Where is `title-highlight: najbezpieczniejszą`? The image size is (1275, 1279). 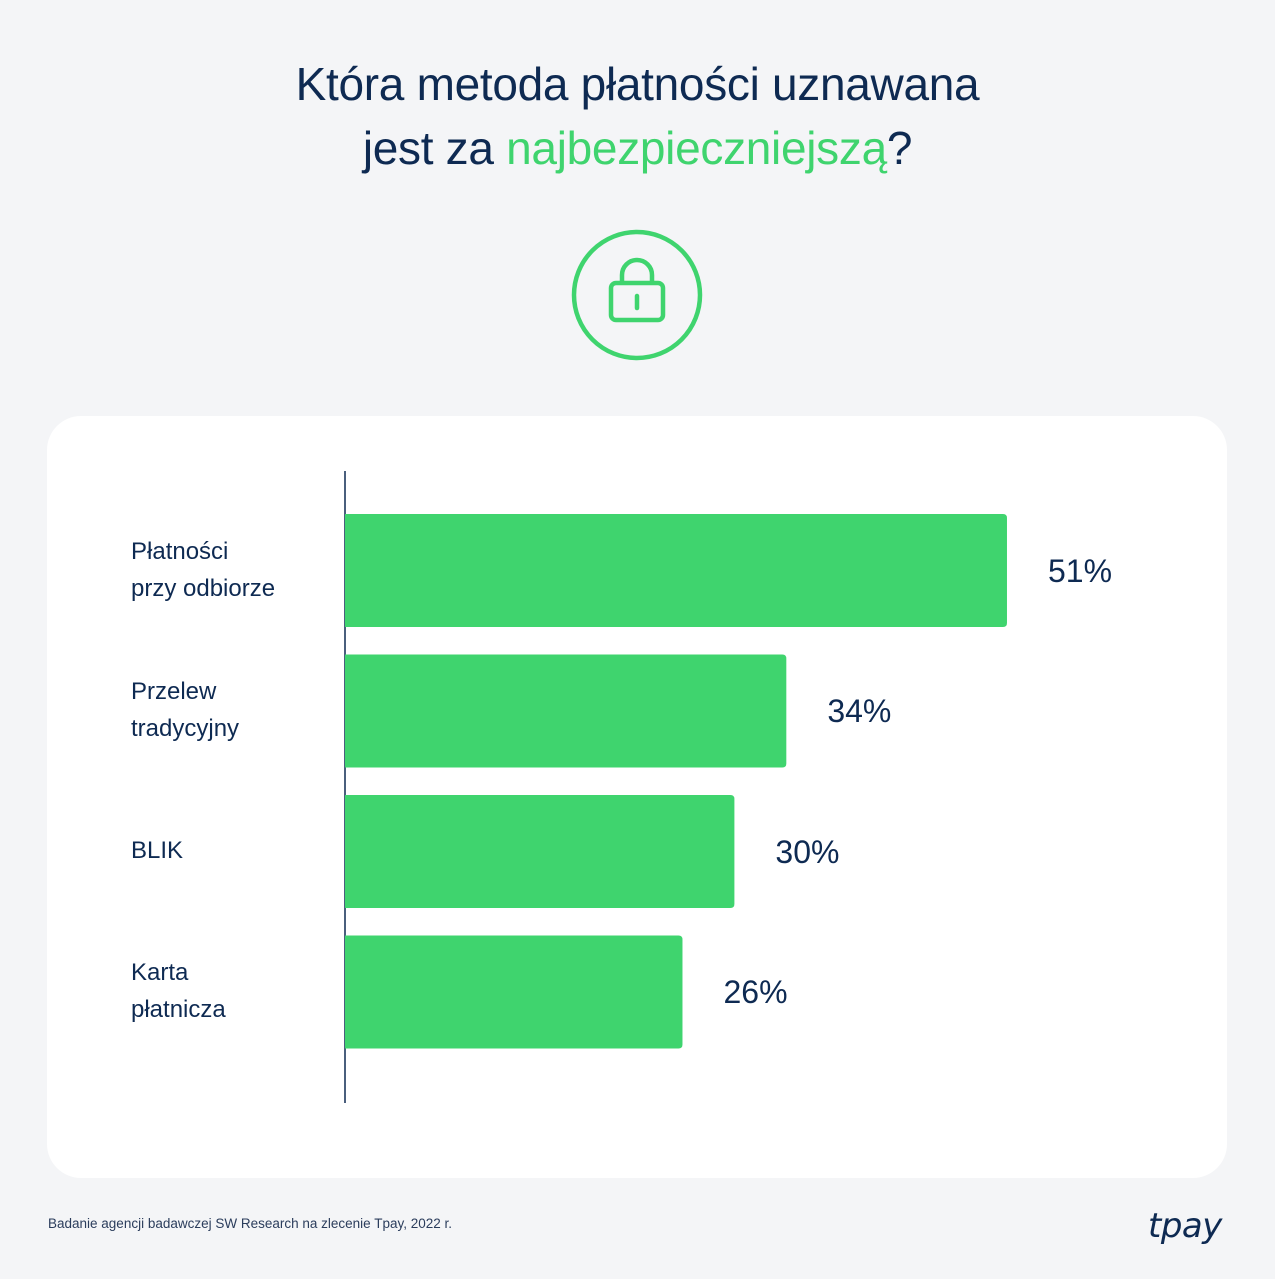
title-highlight: najbezpieczniejszą is located at coordinates (696, 148).